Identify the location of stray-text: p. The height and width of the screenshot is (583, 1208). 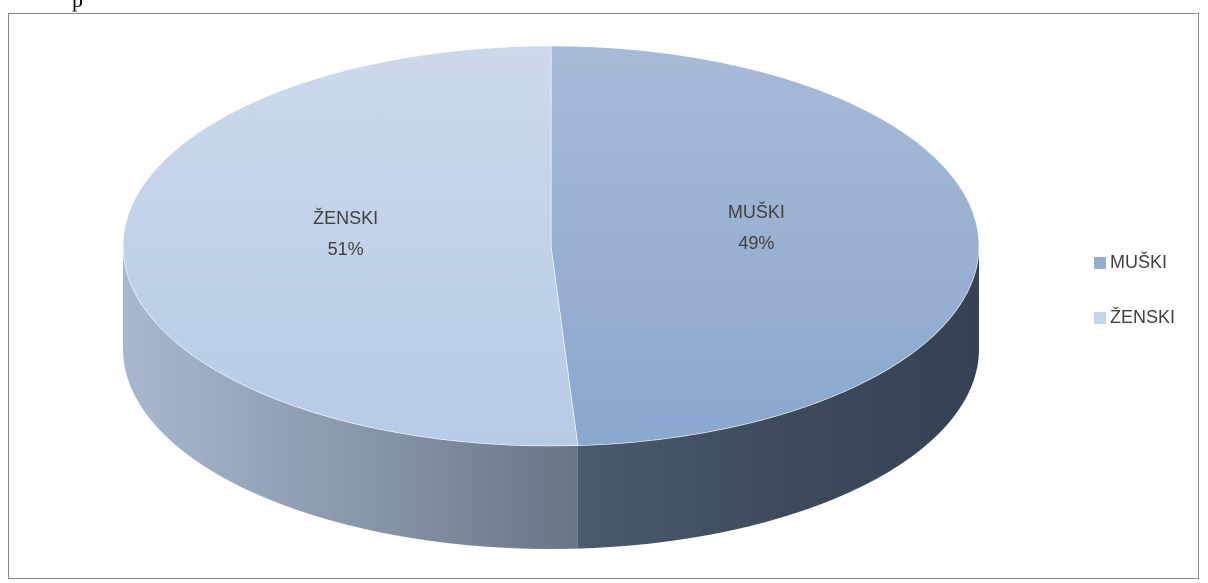
(77, 6).